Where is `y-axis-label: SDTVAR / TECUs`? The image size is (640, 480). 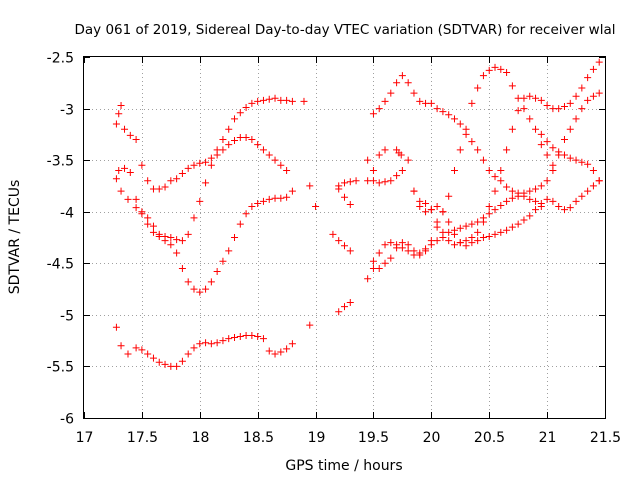 y-axis-label: SDTVAR / TECUs is located at coordinates (15, 237).